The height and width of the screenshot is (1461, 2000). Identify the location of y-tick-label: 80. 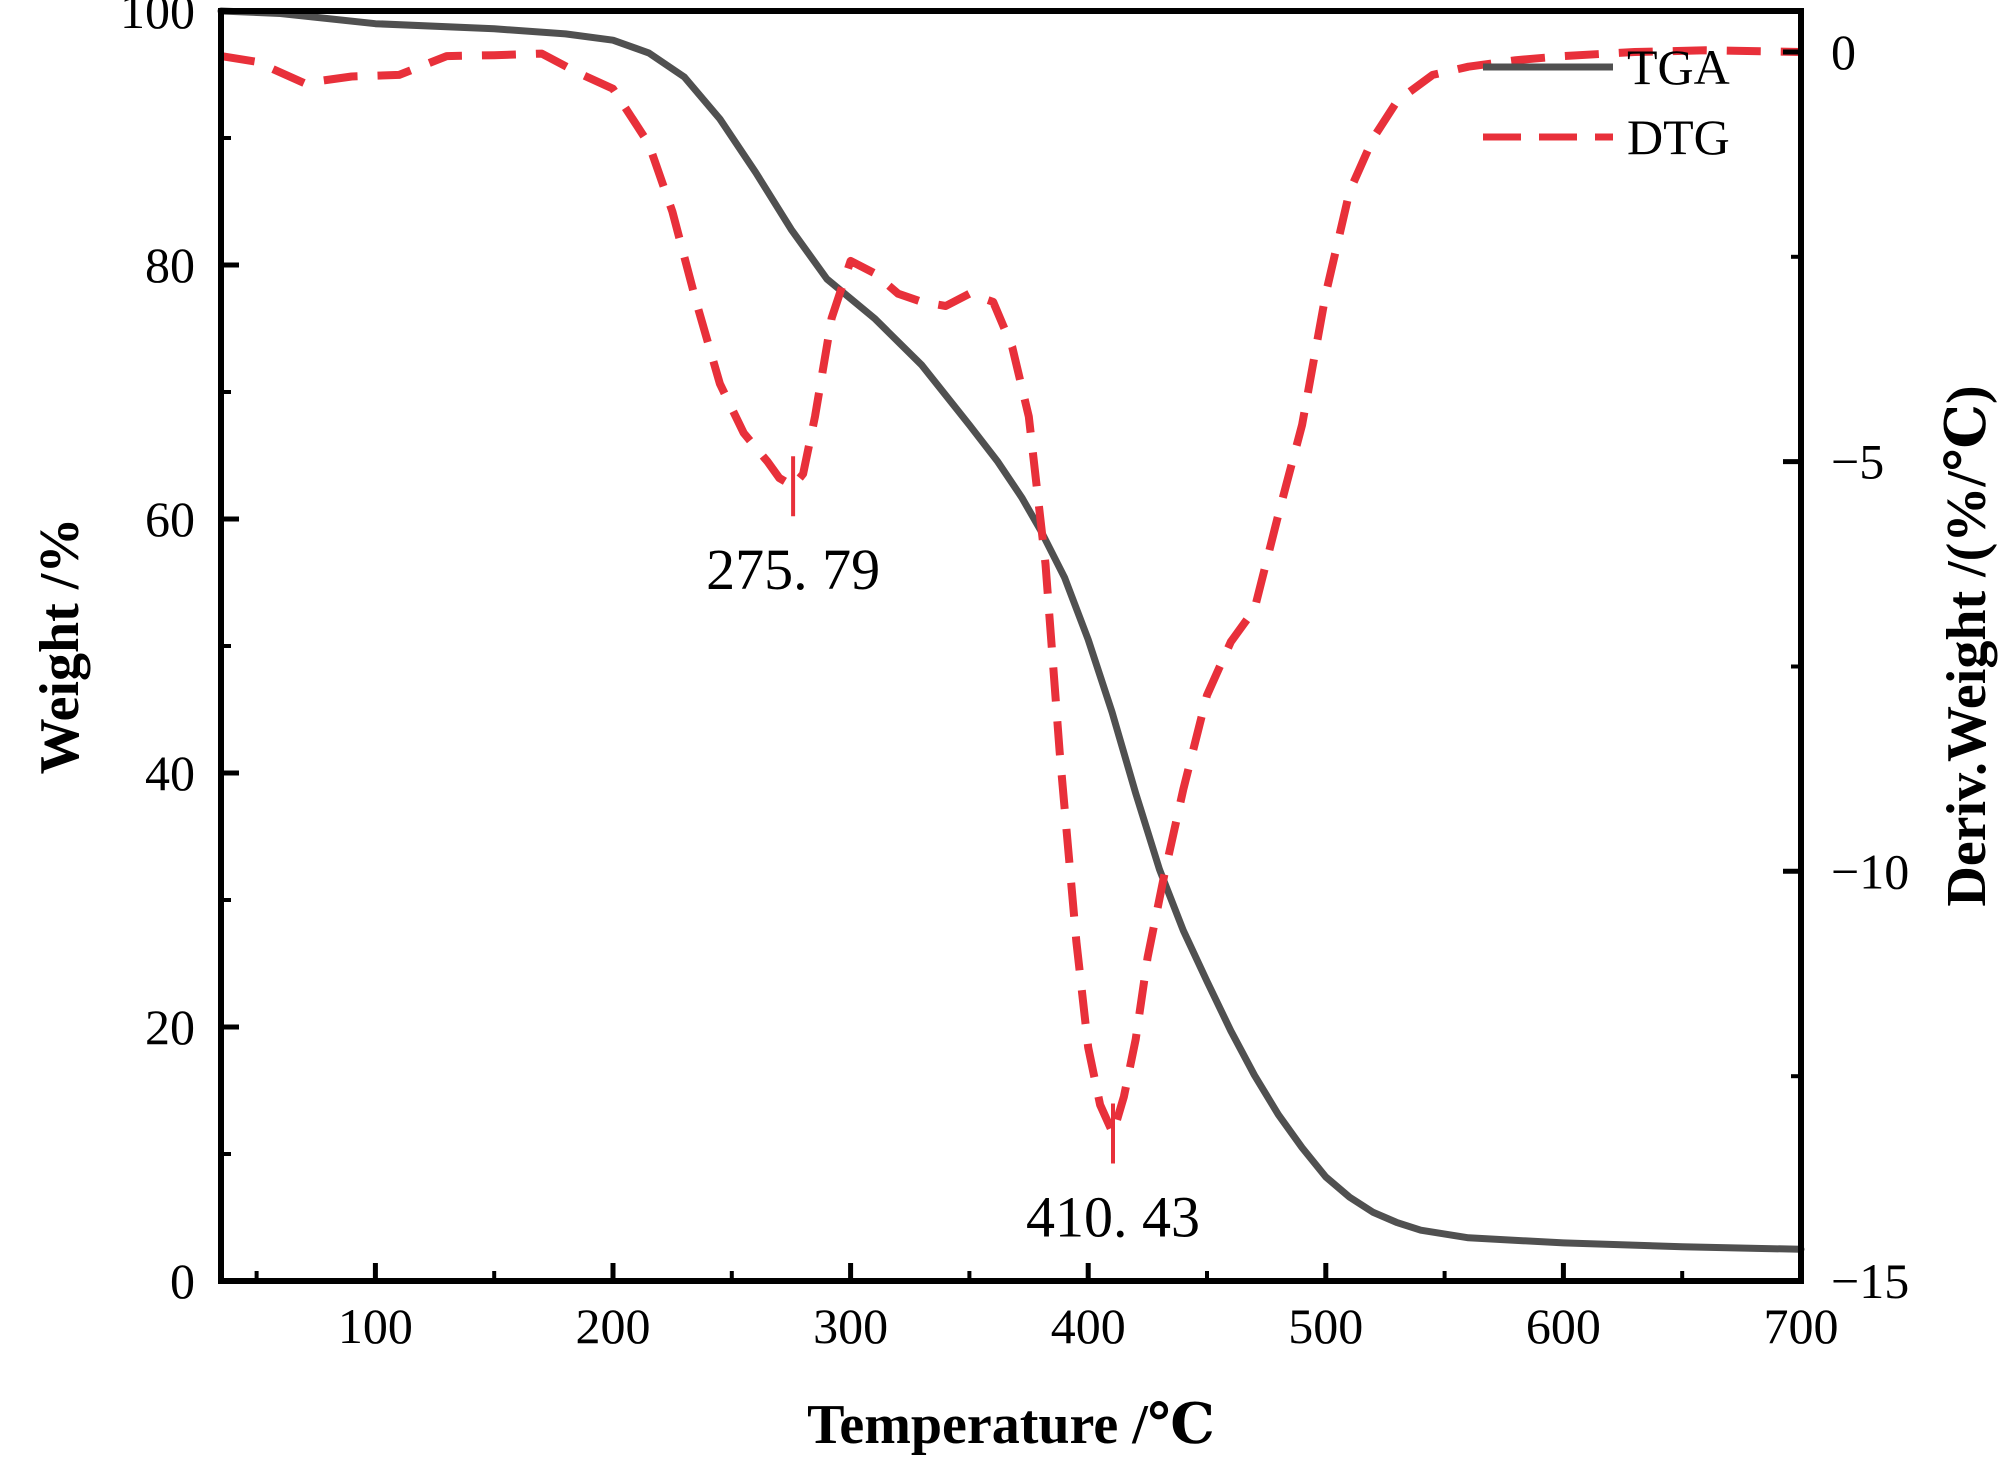
(170, 265).